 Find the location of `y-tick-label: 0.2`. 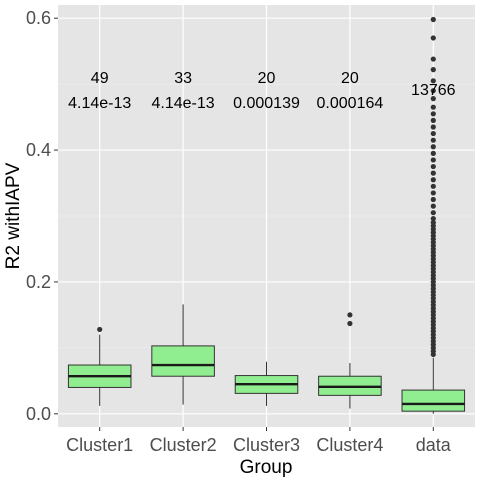

y-tick-label: 0.2 is located at coordinates (38, 282).